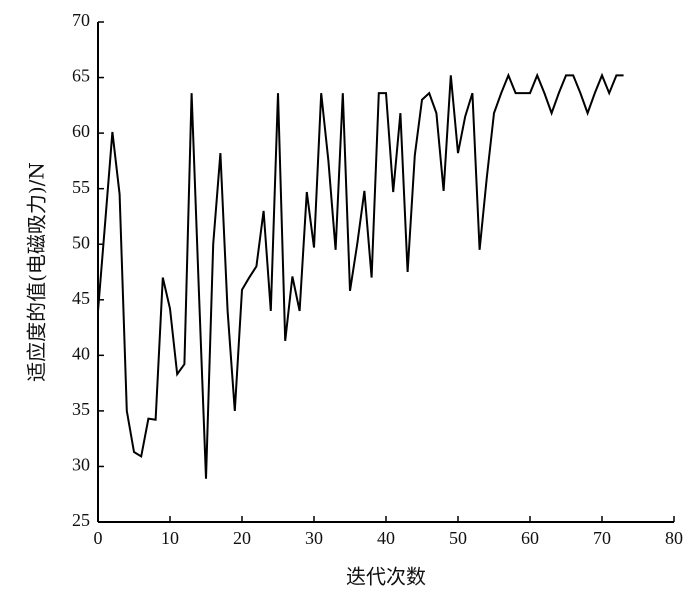 The width and height of the screenshot is (700, 597). Describe the element at coordinates (98, 538) in the screenshot. I see `x-tick-label: 0` at that location.